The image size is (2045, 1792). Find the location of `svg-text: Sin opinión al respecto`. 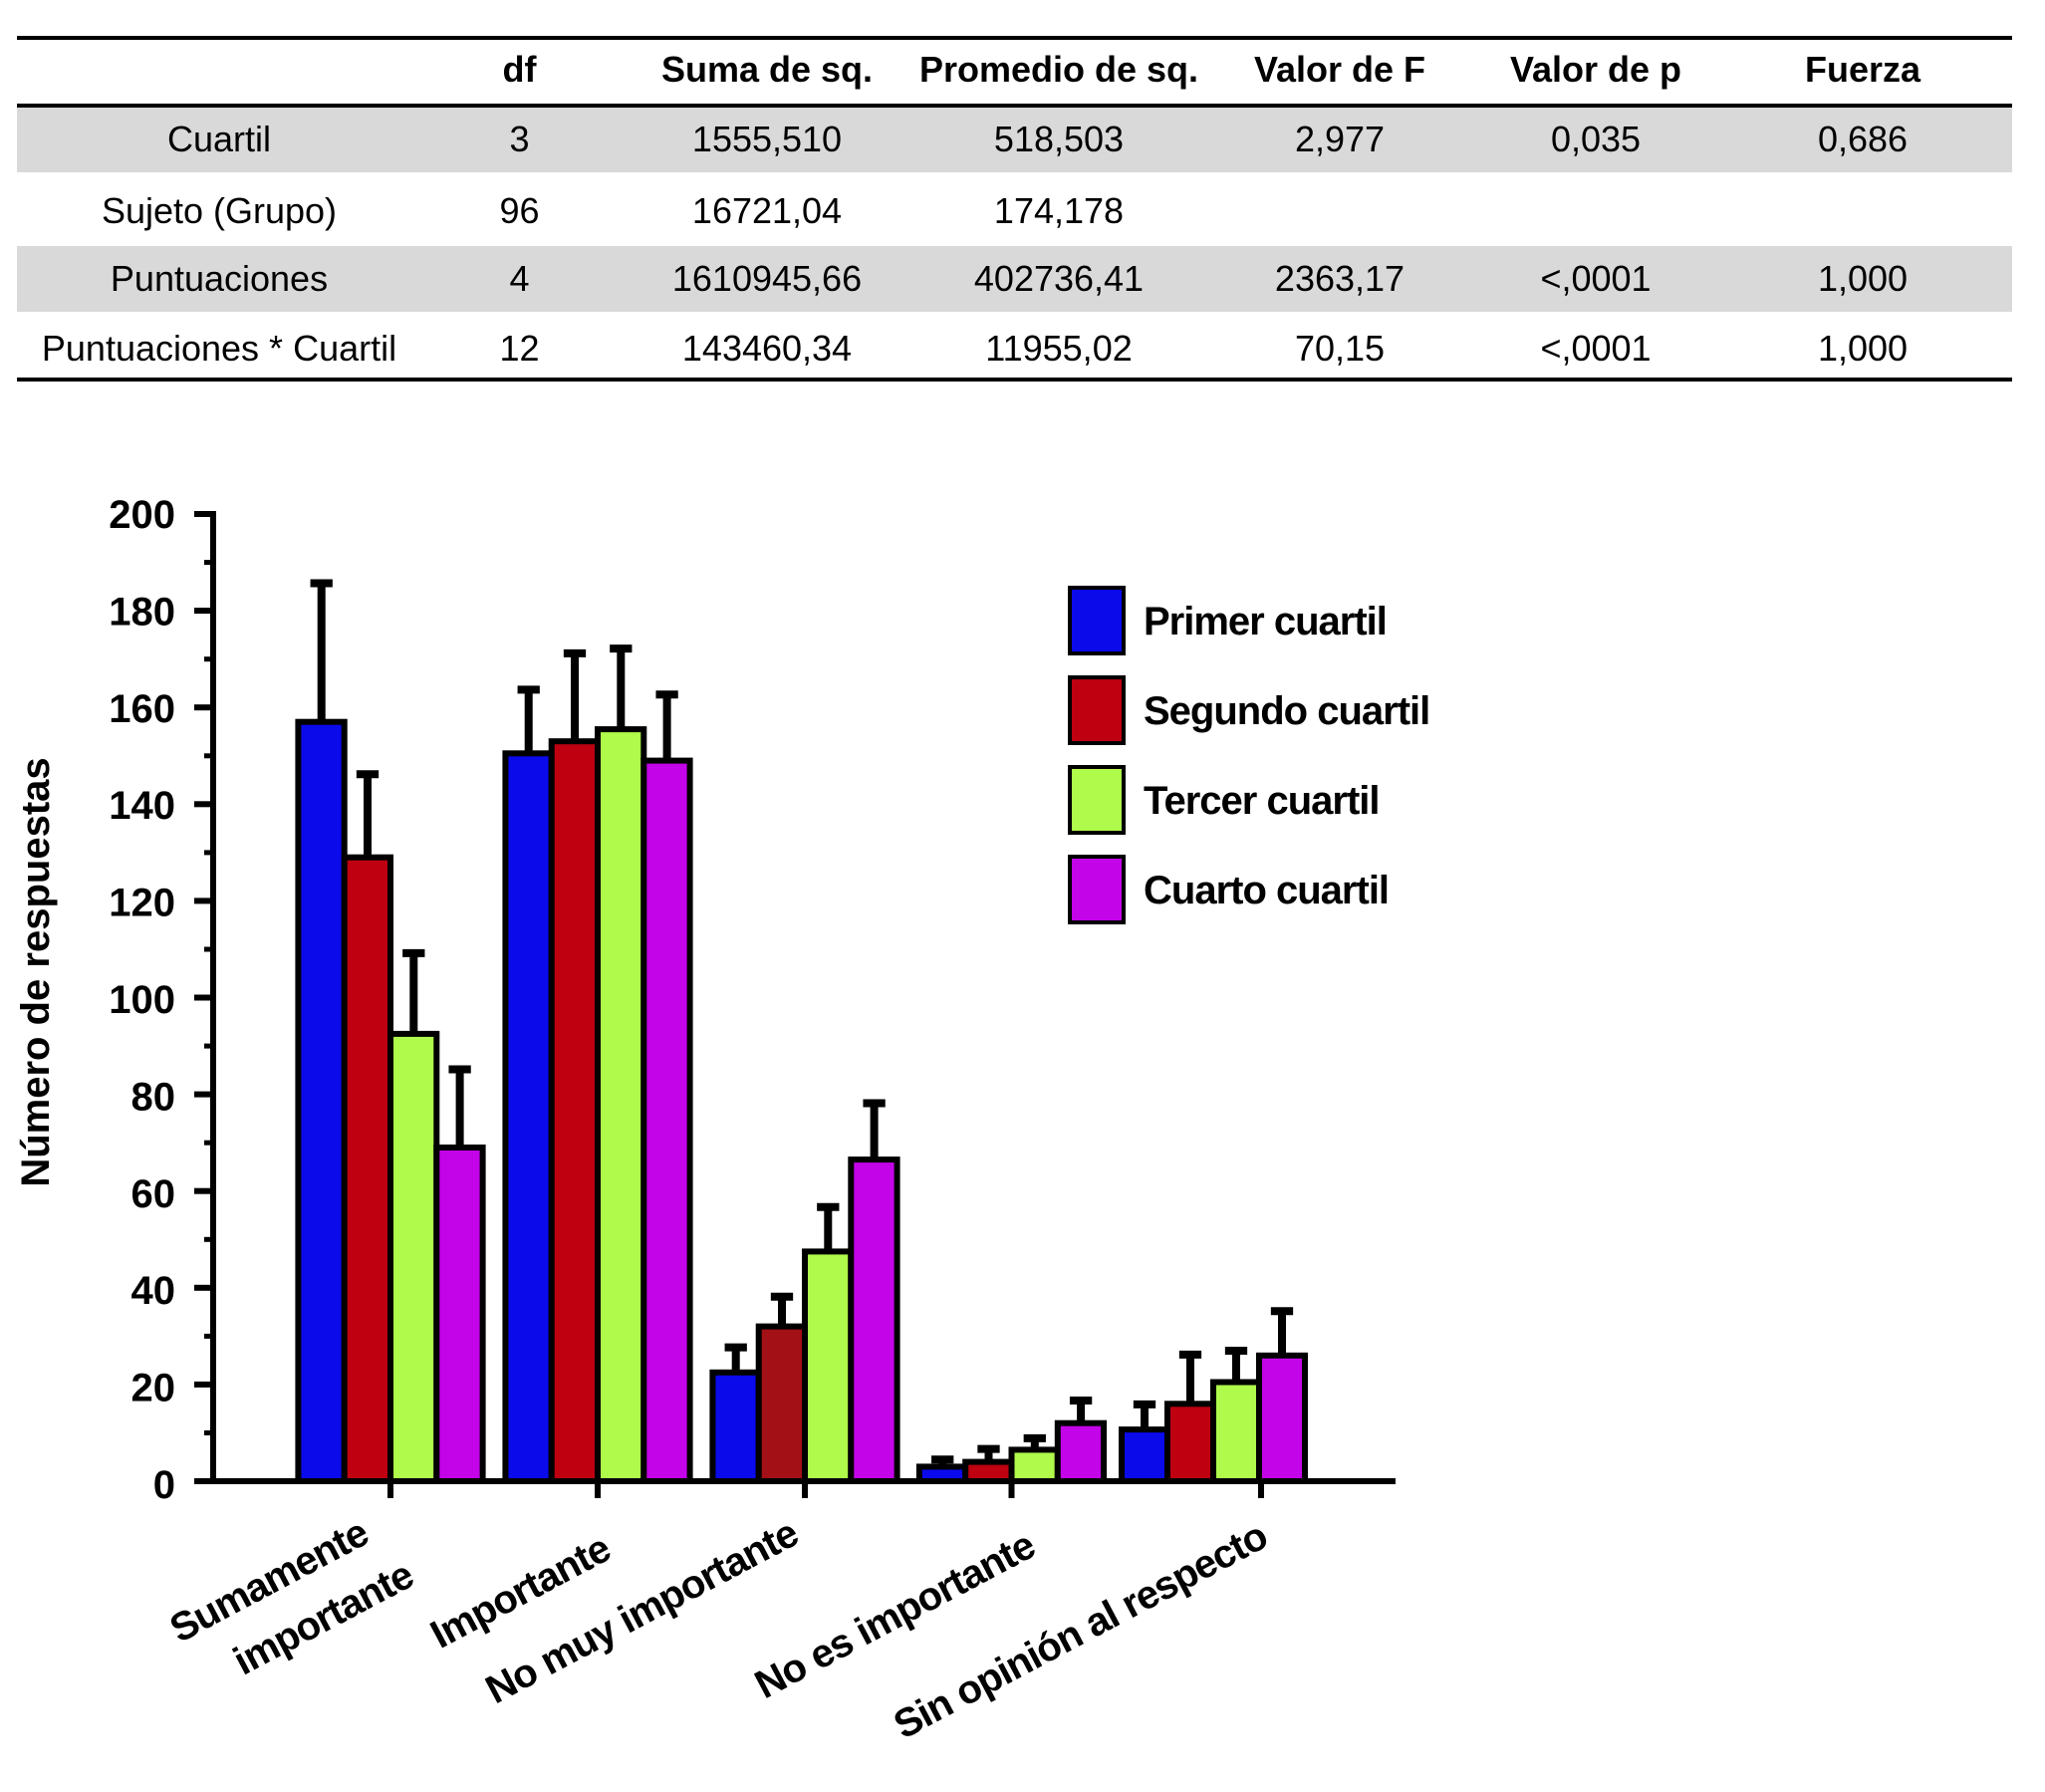

svg-text: Sin opinión al respecto is located at coordinates (1080, 1631).